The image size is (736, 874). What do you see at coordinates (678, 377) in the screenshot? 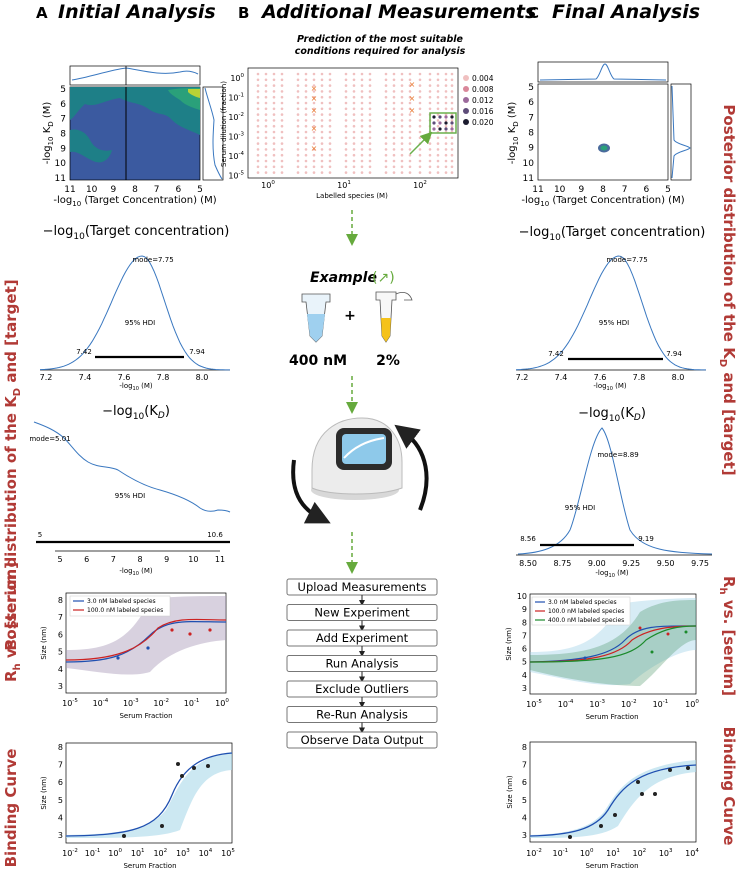
I see `target-hist-c-x-tick: 8.0` at bounding box center [678, 377].